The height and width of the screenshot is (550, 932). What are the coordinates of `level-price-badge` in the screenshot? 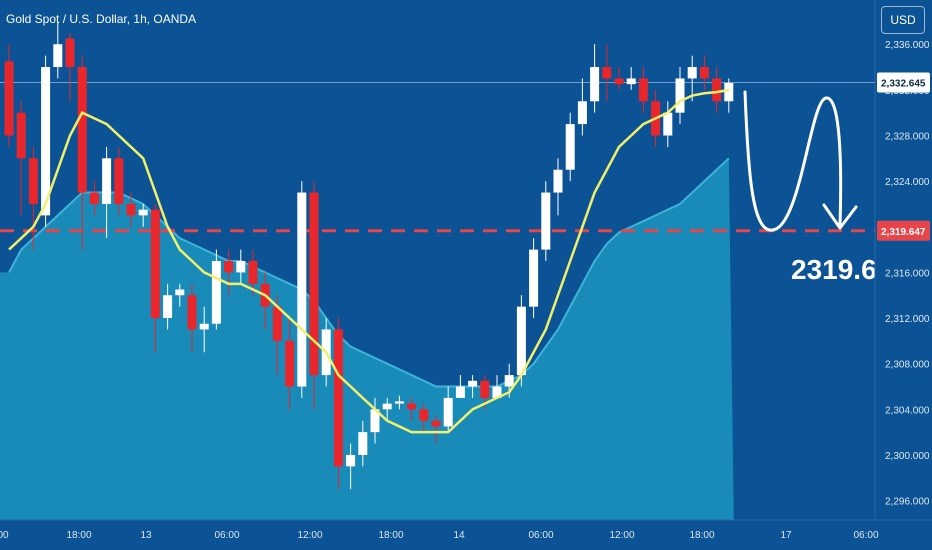 It's located at (903, 230).